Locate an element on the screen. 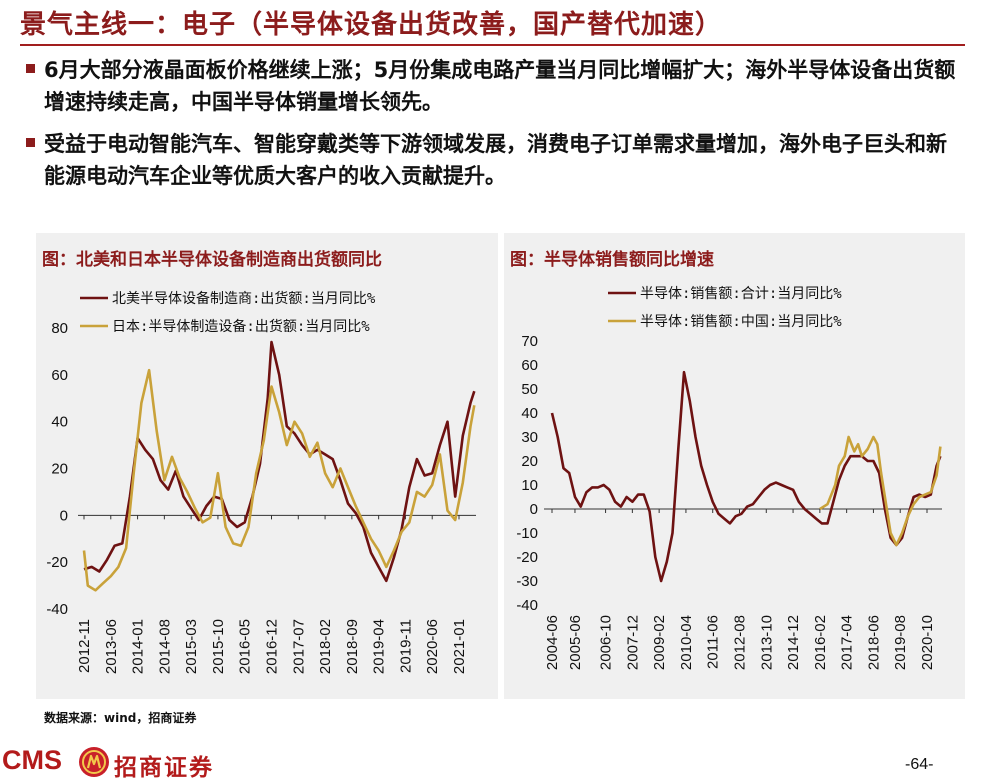  sales-x-tick-label: 2009-02 is located at coordinates (659, 642).